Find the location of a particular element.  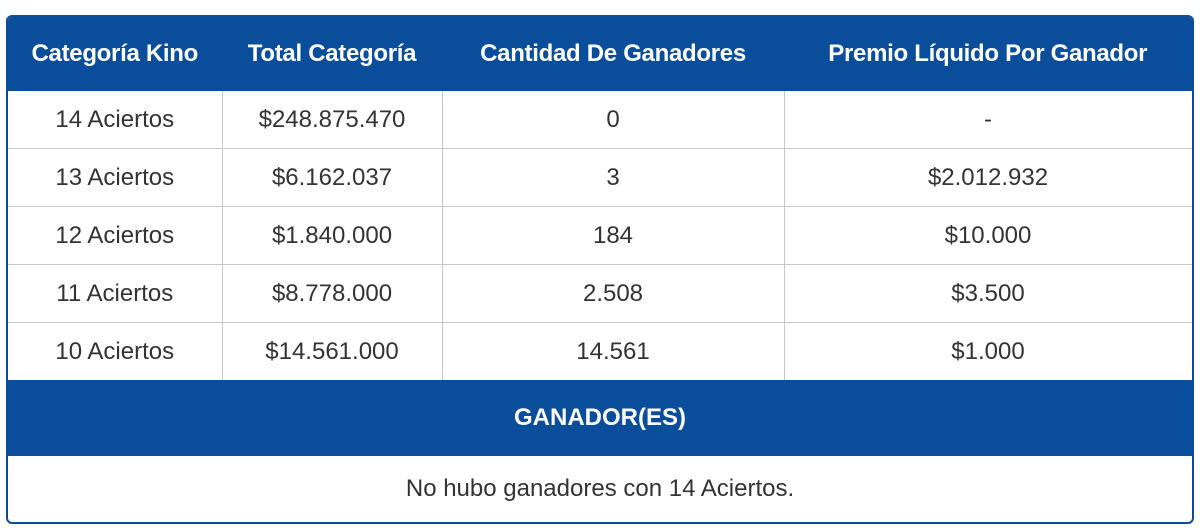

header-total-categoria: Total Categoría is located at coordinates (332, 54).